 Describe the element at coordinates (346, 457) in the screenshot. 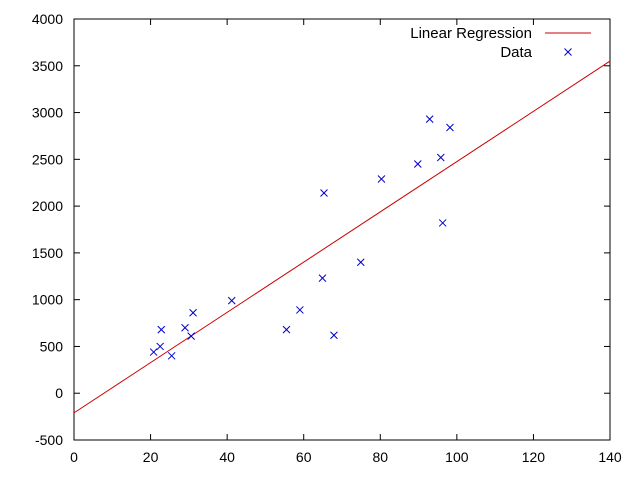

I see `x-tick-labels: 0 20 40 60 80 100 120 140` at that location.